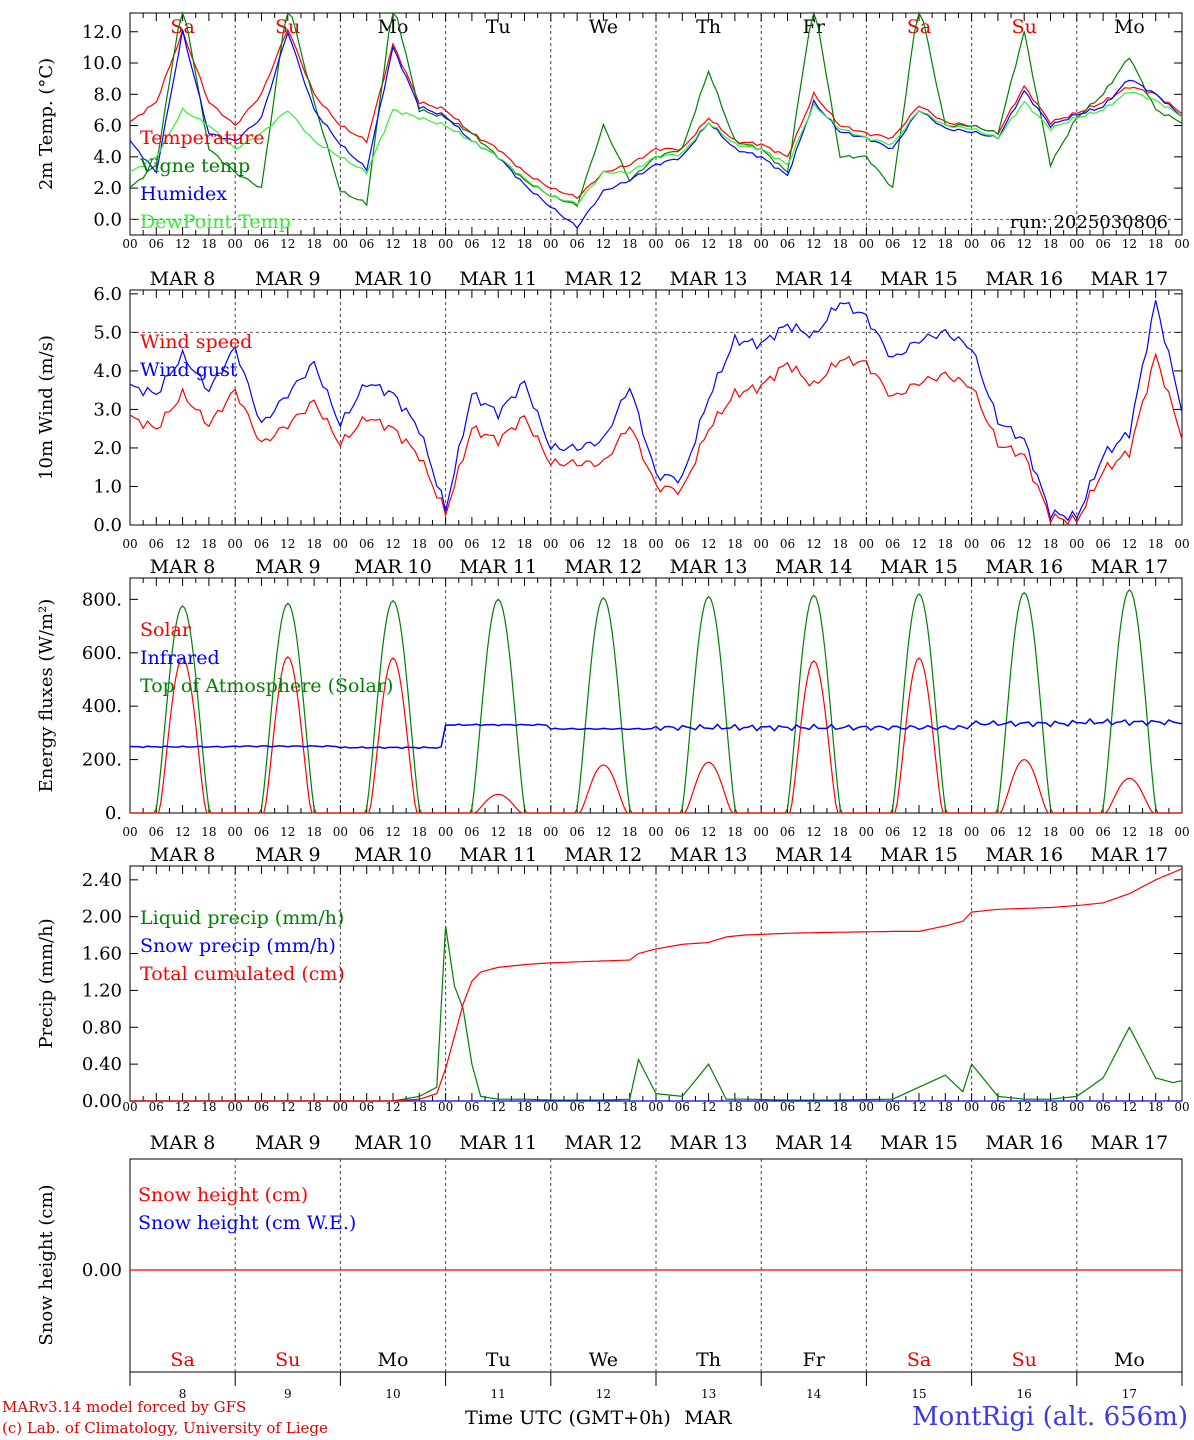 The image size is (1194, 1440). I want to click on y-axis-label-4: Precip (mm/h), so click(46, 983).